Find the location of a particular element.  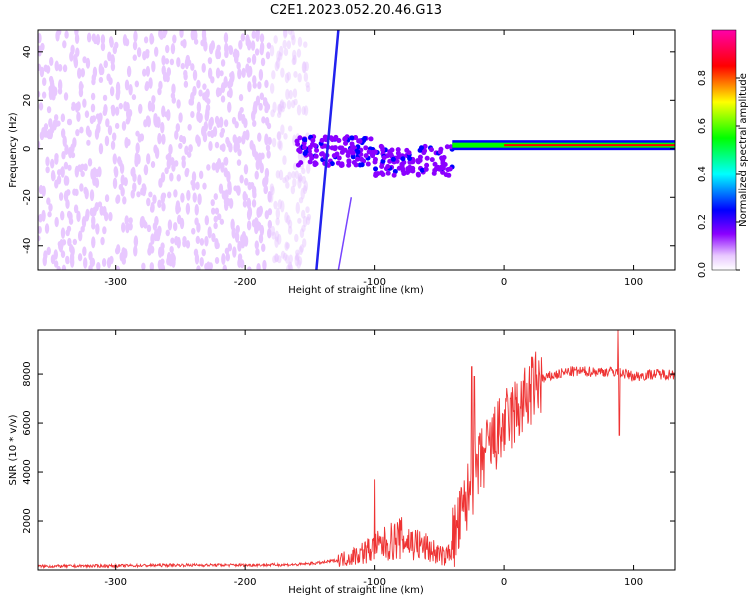

colorbar-tick-label: 0.0 is located at coordinates (702, 270).